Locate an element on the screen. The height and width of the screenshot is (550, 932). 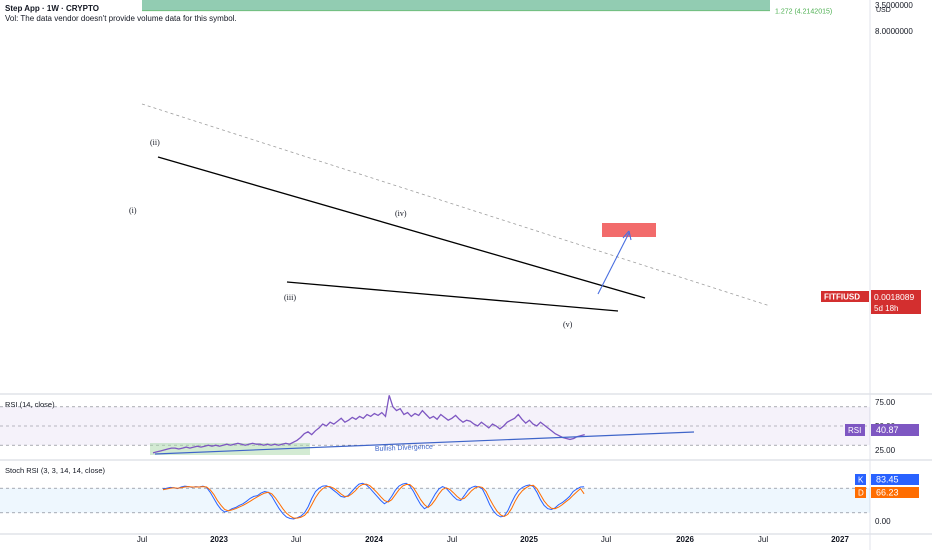
rsi-tick-label: 25.00 is located at coordinates (885, 450).